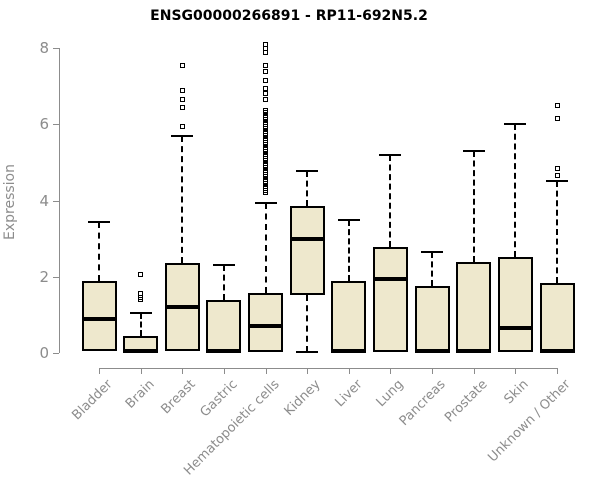 The image size is (600, 500). Describe the element at coordinates (44, 124) in the screenshot. I see `y-tick-label: 6` at that location.